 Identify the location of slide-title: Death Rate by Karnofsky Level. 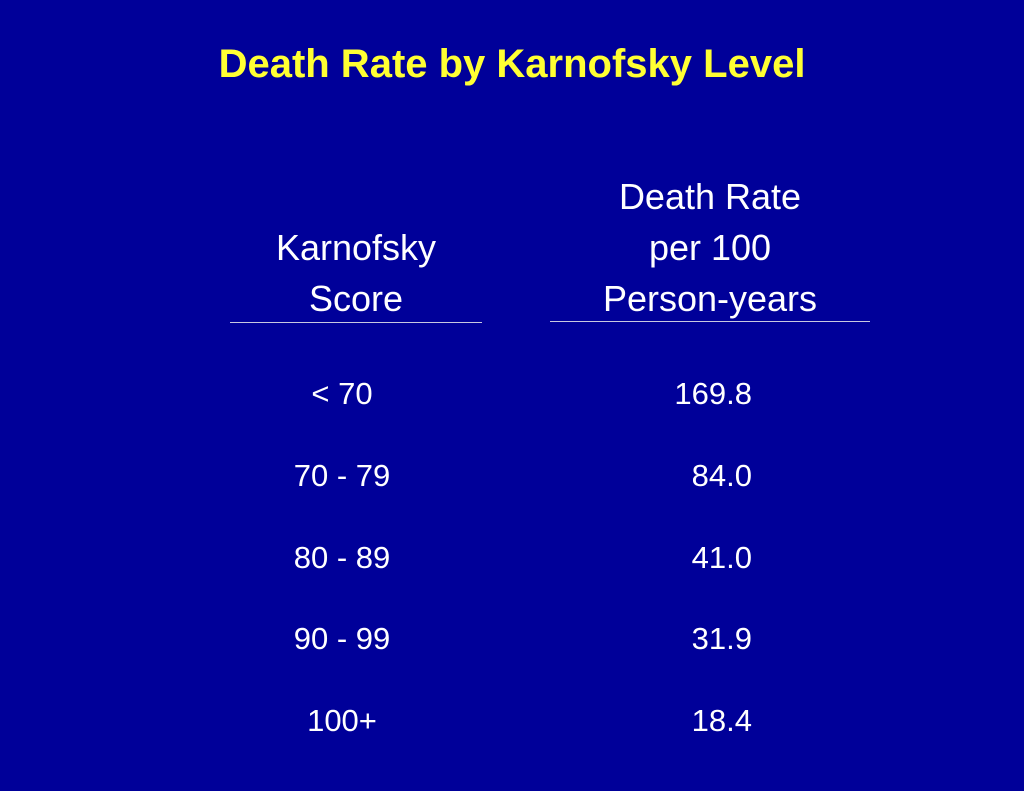
(512, 64).